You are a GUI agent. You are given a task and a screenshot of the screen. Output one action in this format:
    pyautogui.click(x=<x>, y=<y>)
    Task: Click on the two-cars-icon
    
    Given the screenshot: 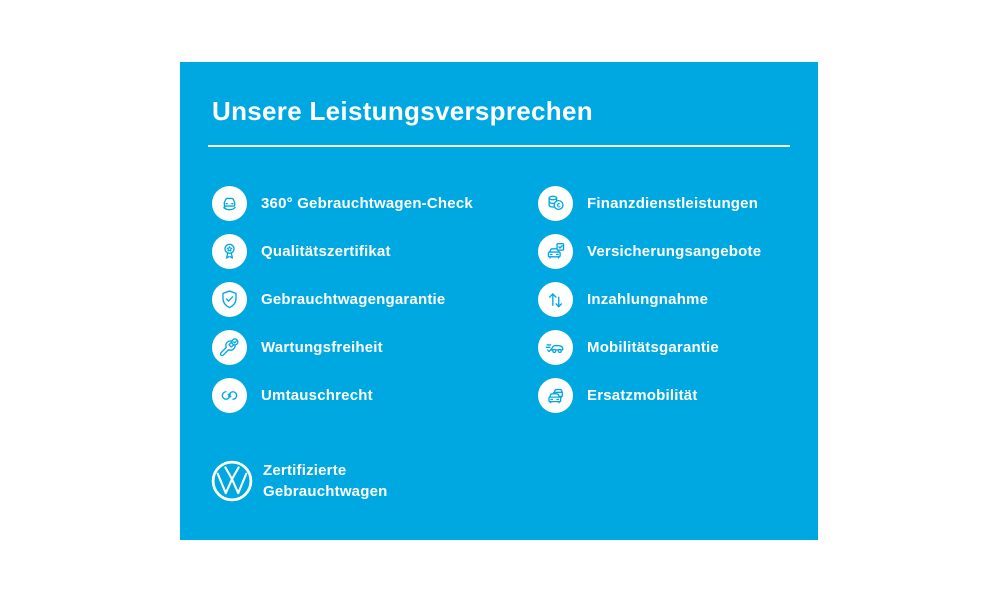 What is the action you would take?
    pyautogui.click(x=555, y=395)
    